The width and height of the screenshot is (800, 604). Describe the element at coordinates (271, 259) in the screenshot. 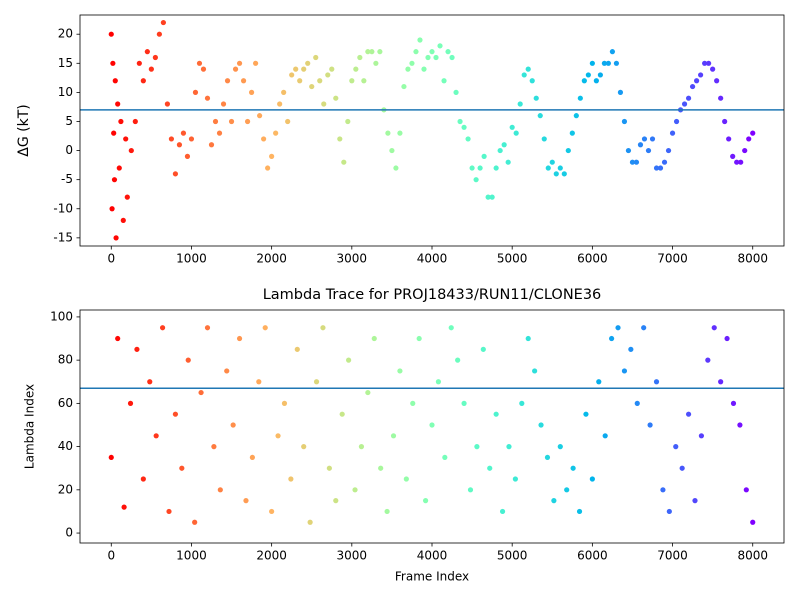

I see `x-tick-label: 2000` at that location.